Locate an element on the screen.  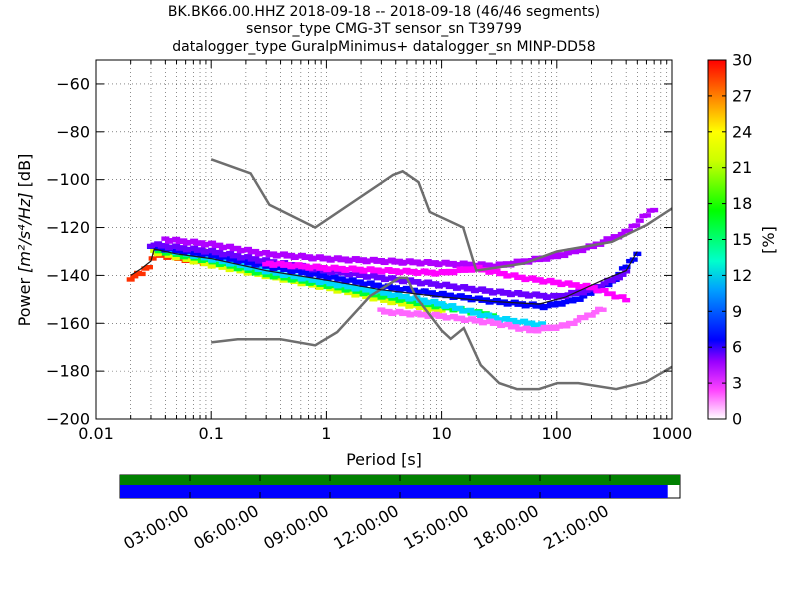
colorbar-tick-label: 15 is located at coordinates (742, 239).